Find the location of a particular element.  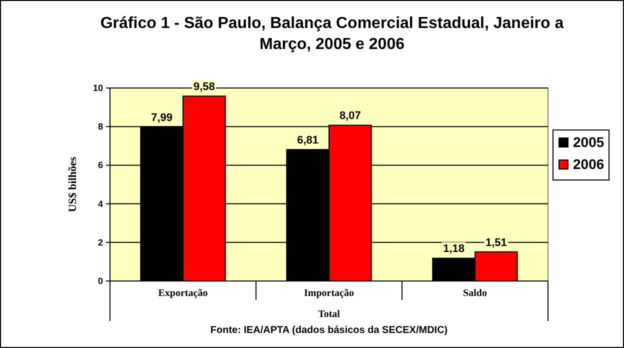

y-axis-title: US$ bilhões is located at coordinates (73, 184).